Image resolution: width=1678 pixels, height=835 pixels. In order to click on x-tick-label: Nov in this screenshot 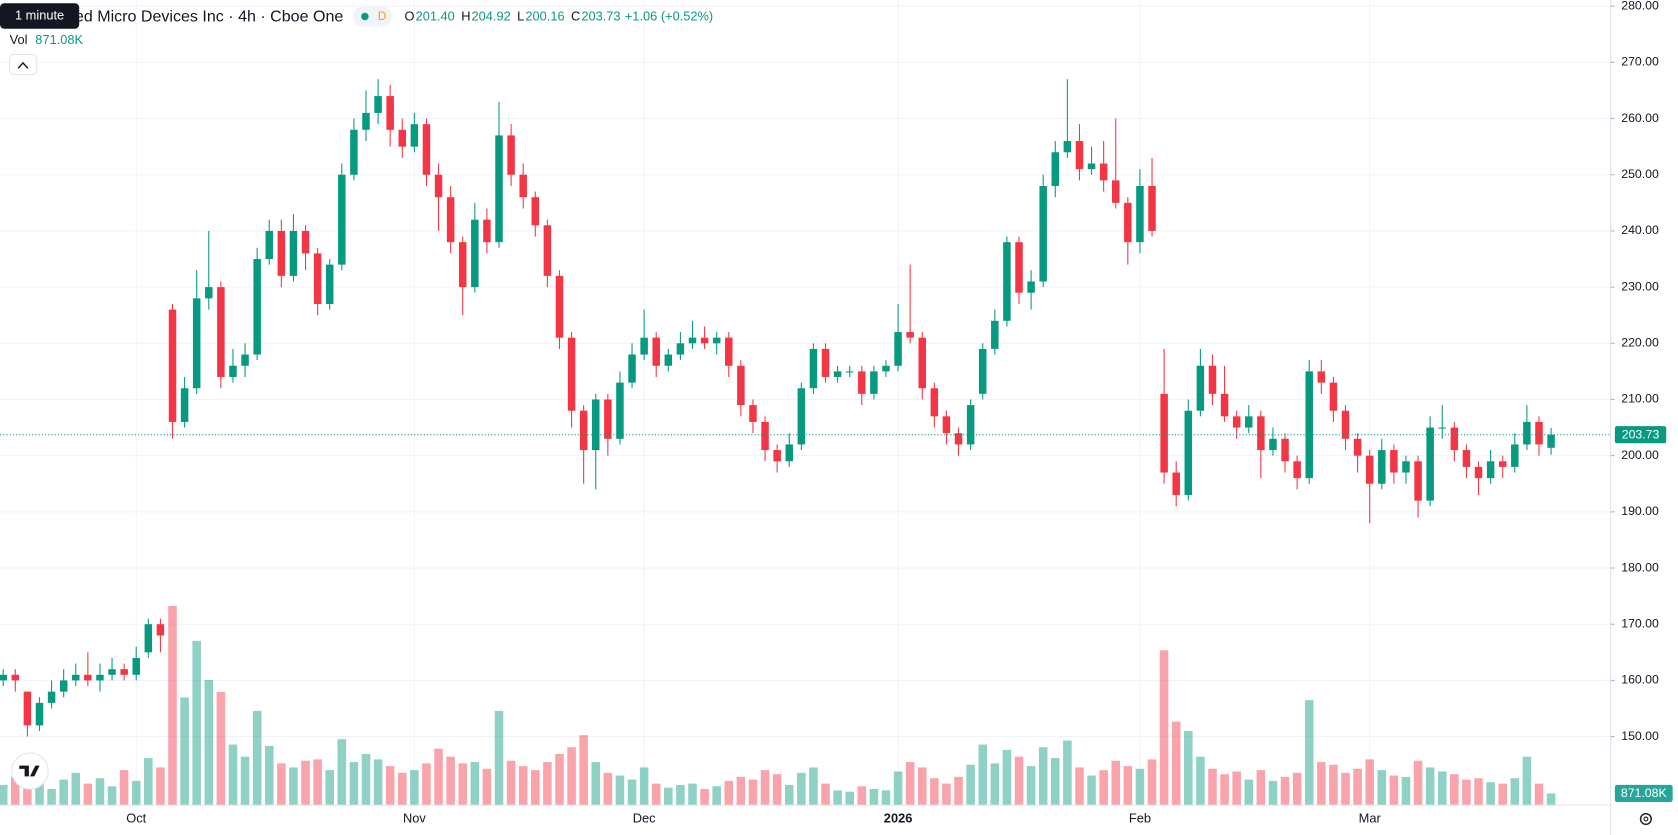, I will do `click(414, 817)`.